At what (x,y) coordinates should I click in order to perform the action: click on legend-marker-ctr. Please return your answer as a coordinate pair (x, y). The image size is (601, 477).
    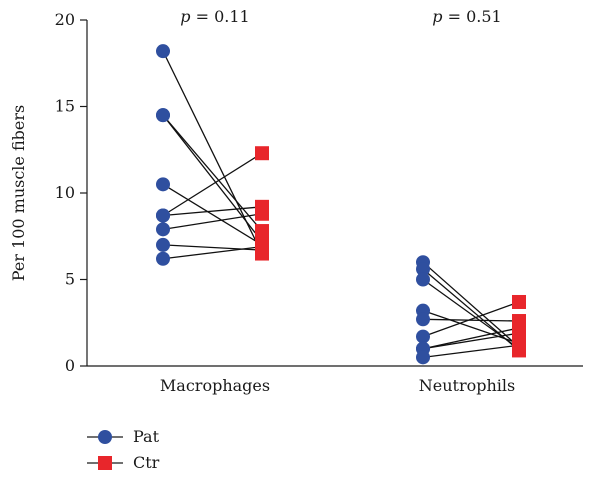
    Looking at the image, I should click on (105, 463).